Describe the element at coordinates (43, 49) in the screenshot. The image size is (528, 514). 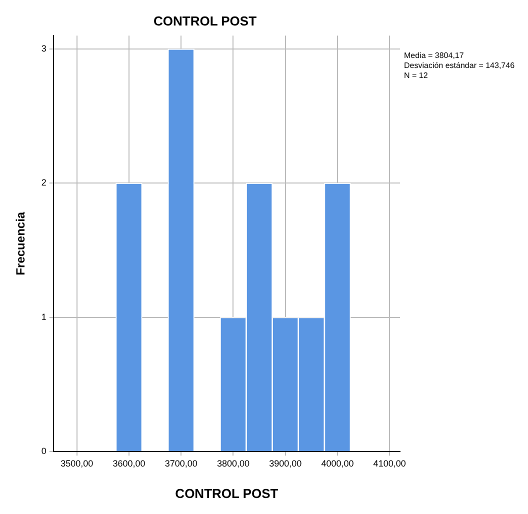
I see `y-tick-label: 3` at that location.